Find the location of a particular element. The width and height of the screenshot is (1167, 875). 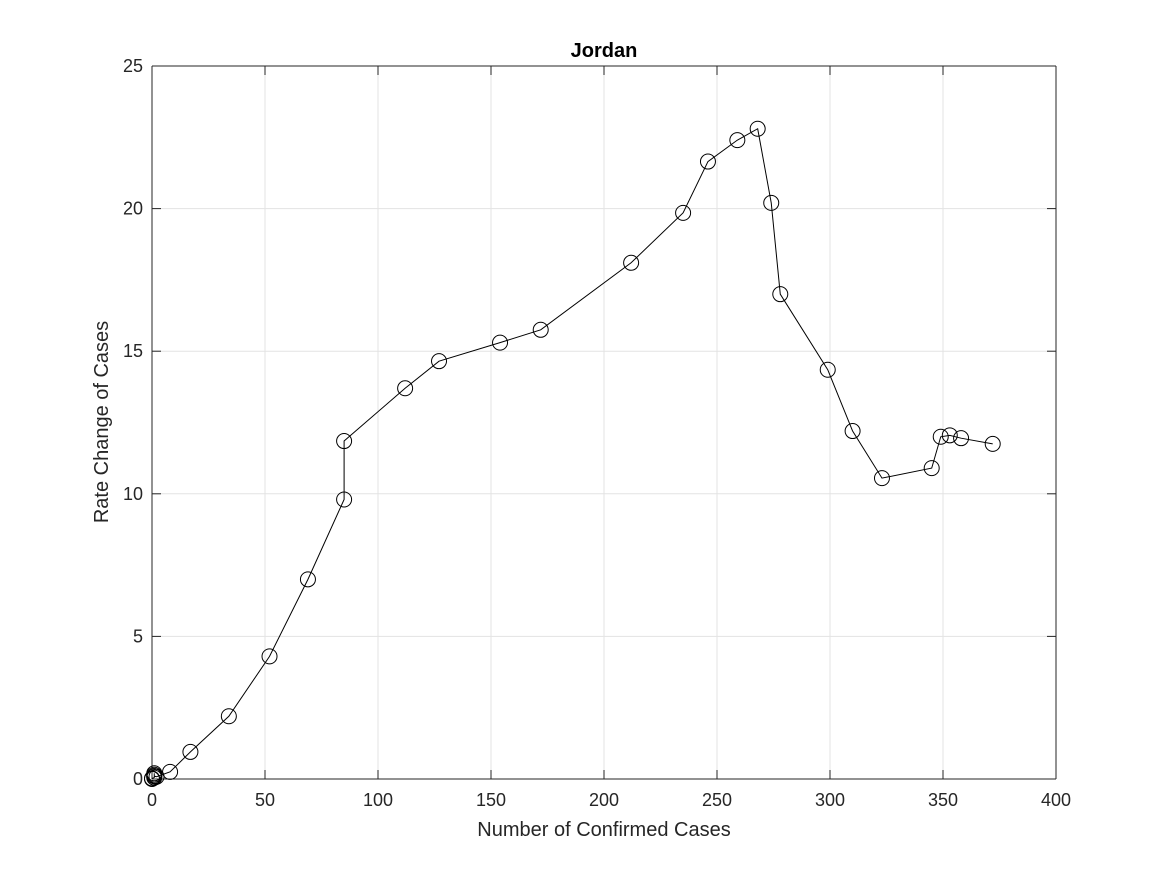

x-tick-label: 300 is located at coordinates (830, 800).